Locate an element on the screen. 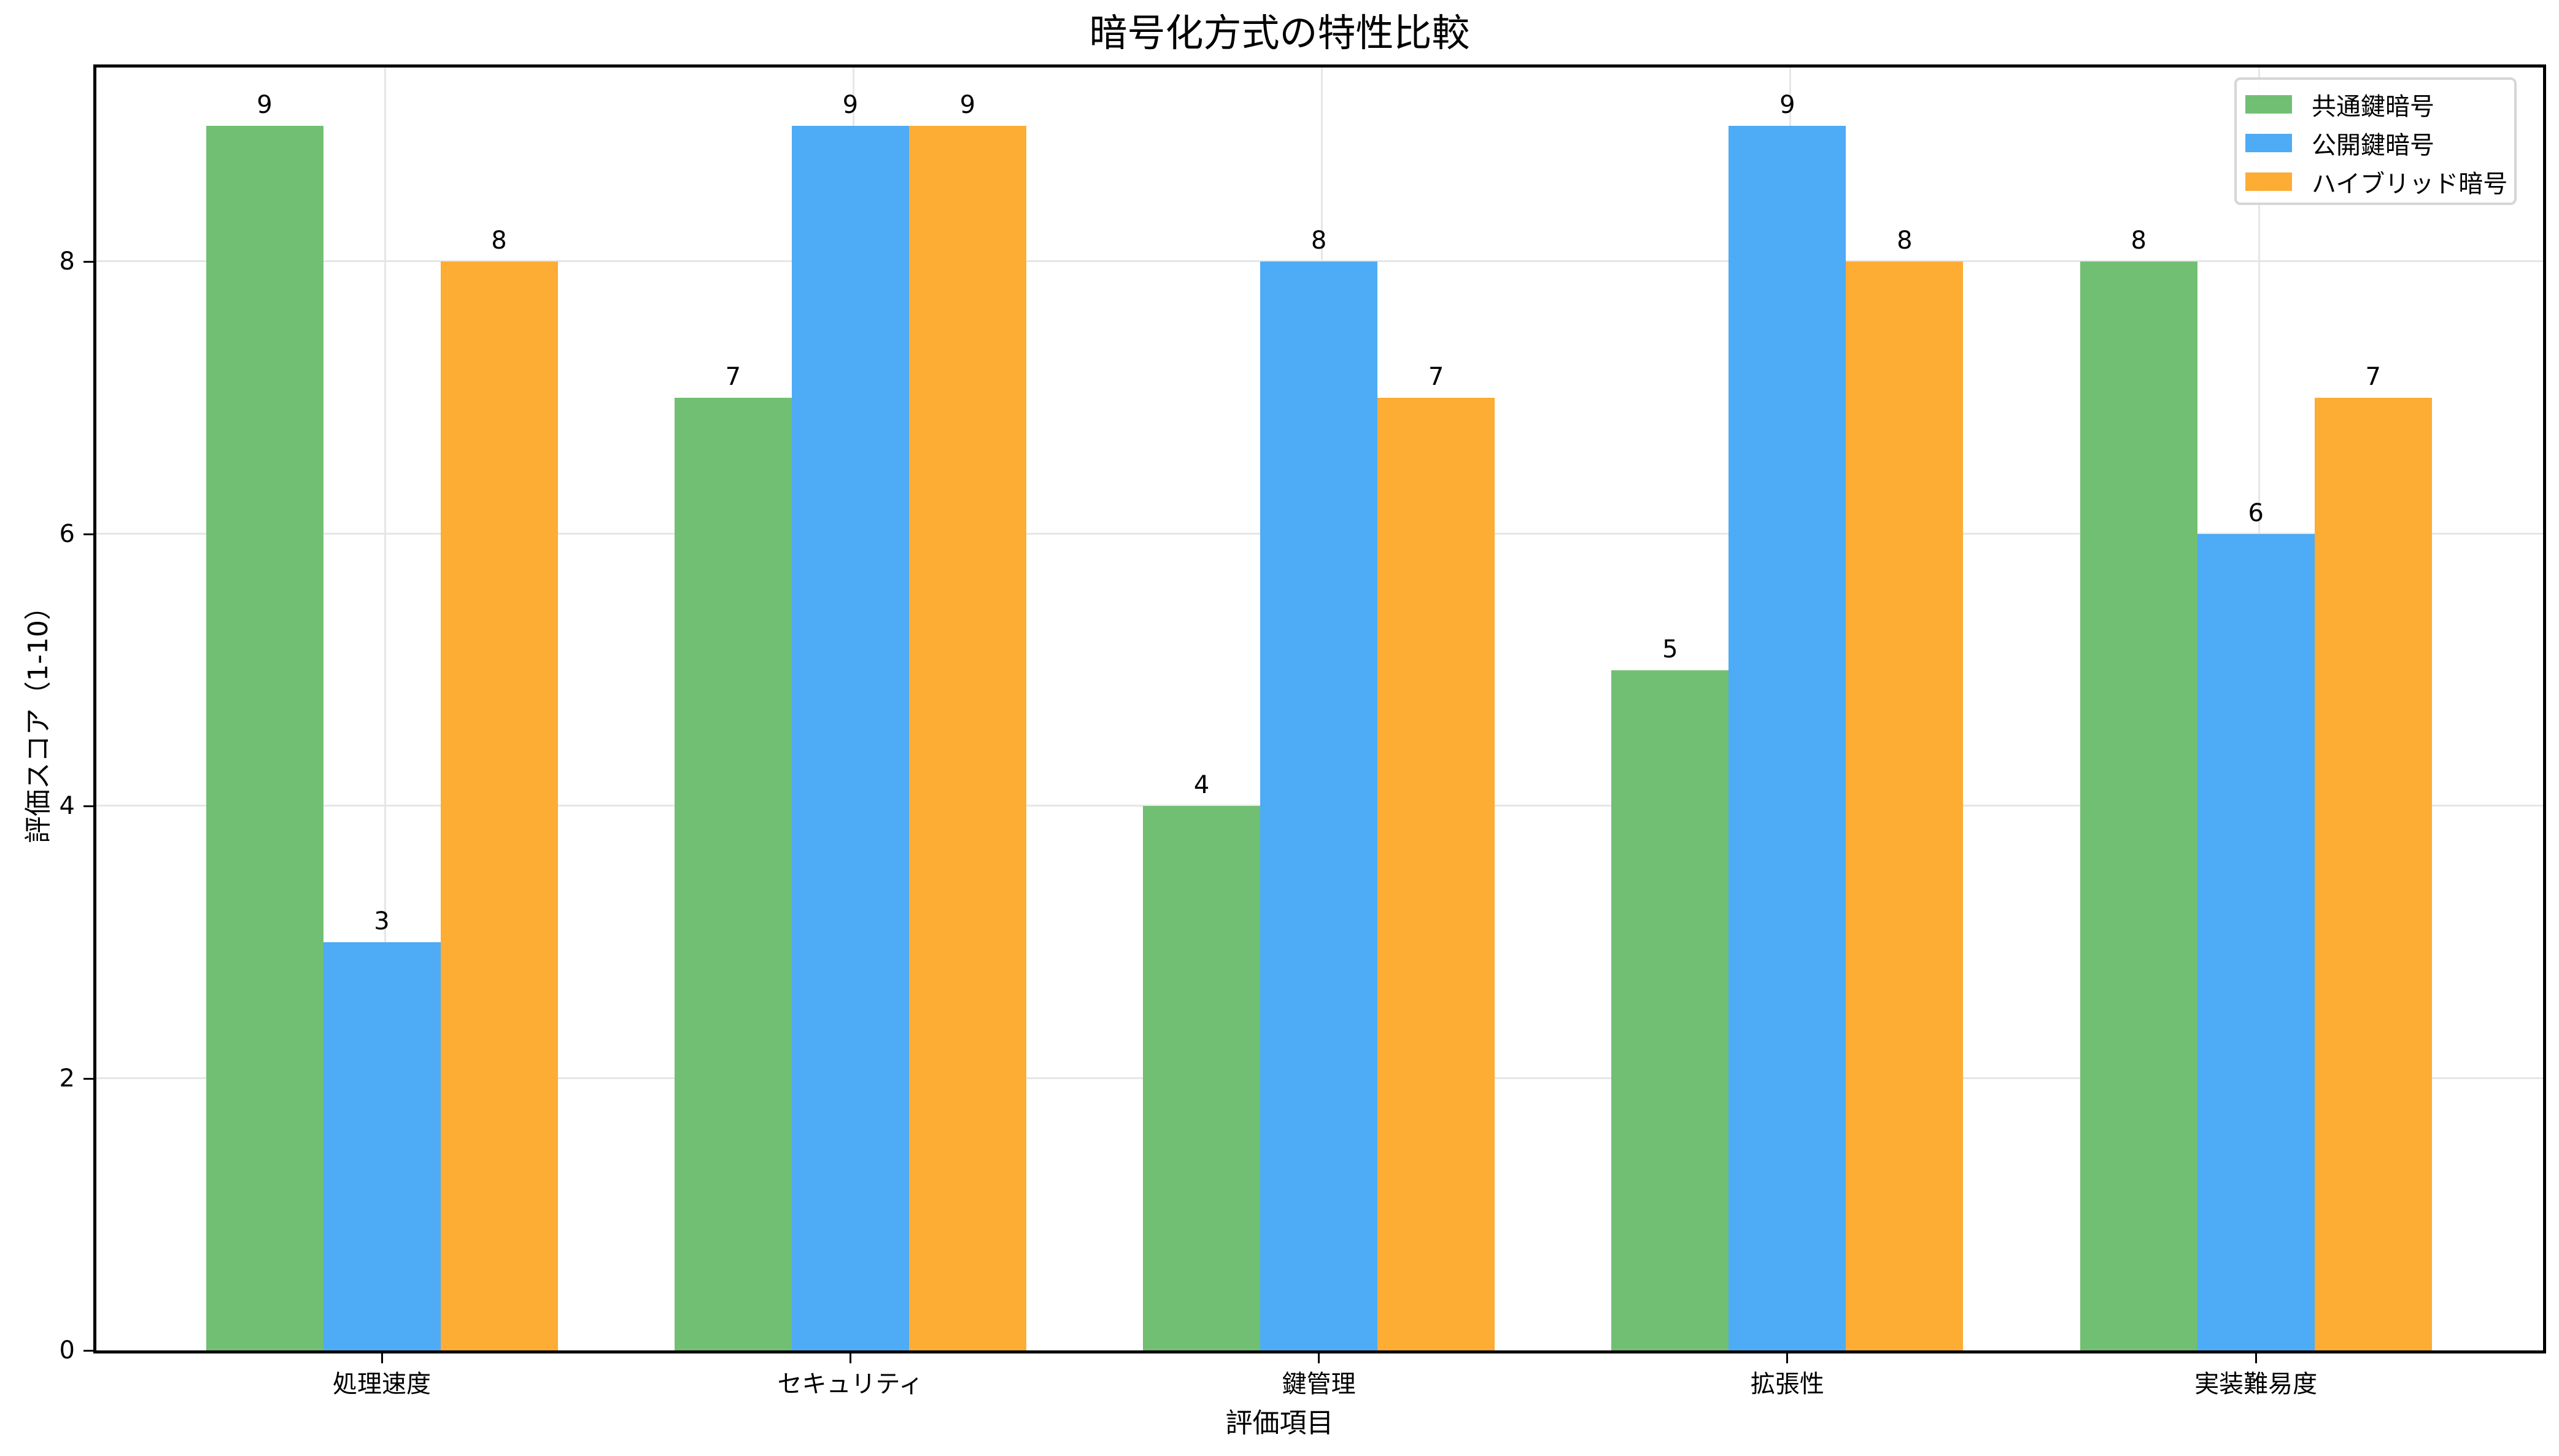 The image size is (2559, 1456). legend: 共通鍵暗号公開鍵暗号ハイブリッド暗号 is located at coordinates (2375, 141).